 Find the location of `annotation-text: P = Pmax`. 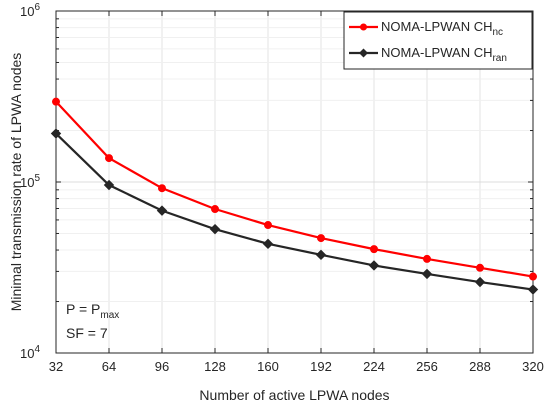

annotation-text: P = Pmax is located at coordinates (92, 311).